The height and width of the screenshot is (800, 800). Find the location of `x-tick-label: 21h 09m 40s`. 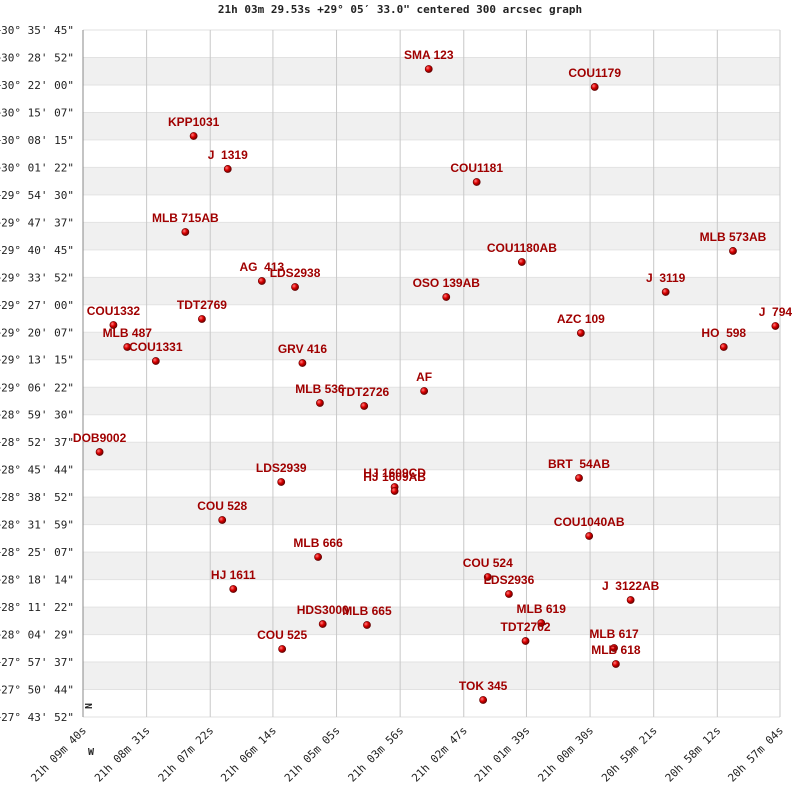

x-tick-label: 21h 09m 40s is located at coordinates (58, 754).